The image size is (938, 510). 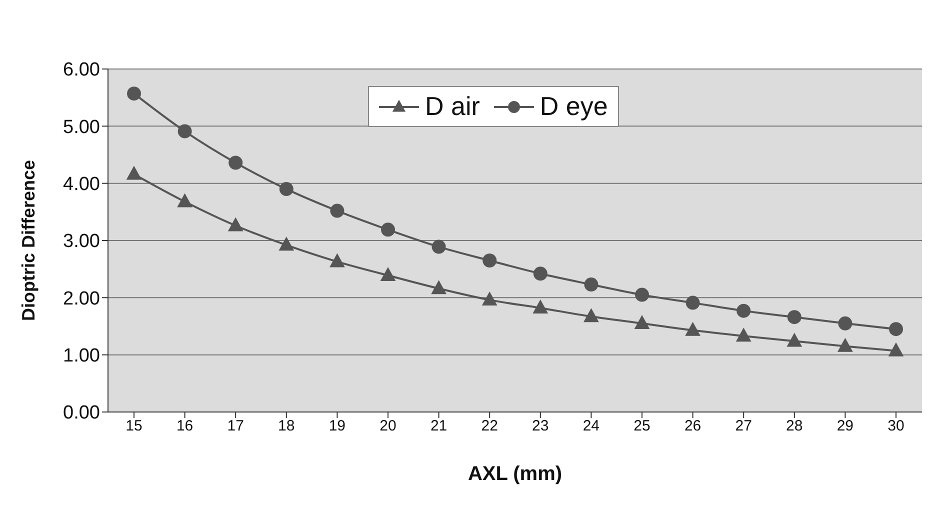 What do you see at coordinates (896, 426) in the screenshot?
I see `x-tick-label: 30` at bounding box center [896, 426].